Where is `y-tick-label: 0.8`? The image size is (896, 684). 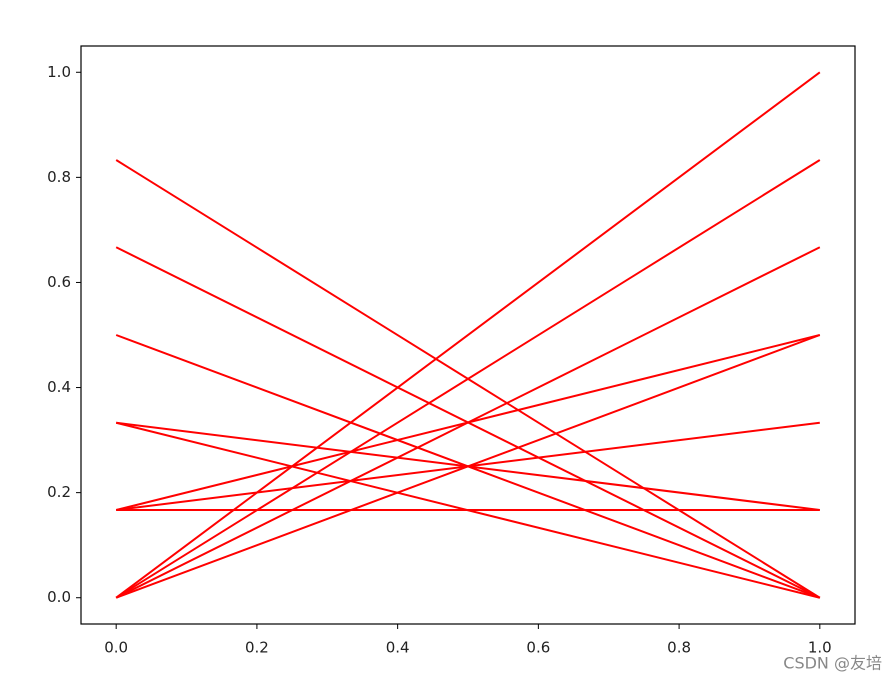 y-tick-label: 0.8 is located at coordinates (59, 177).